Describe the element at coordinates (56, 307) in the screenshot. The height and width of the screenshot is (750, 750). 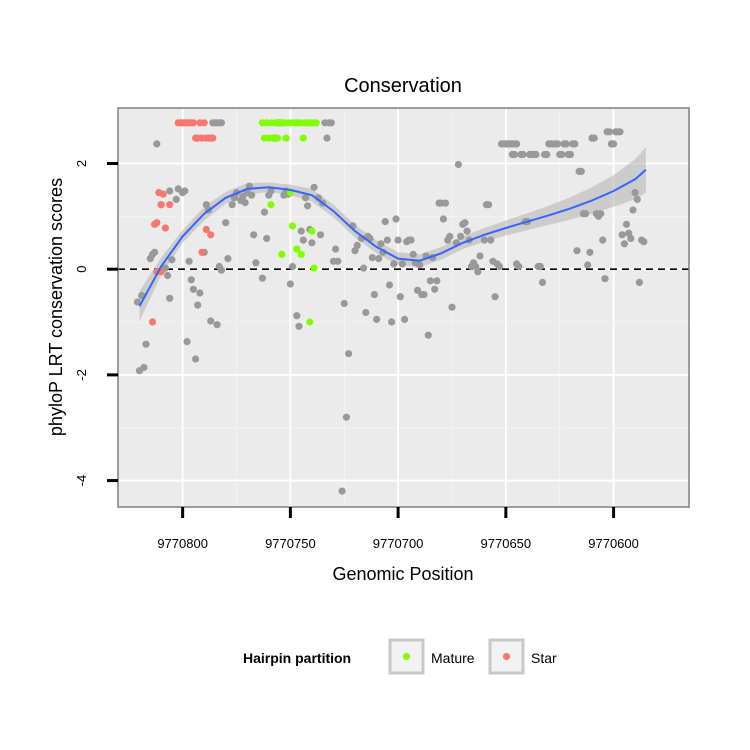
I see `y-axis-title: phyloP LRT conservation scores` at that location.